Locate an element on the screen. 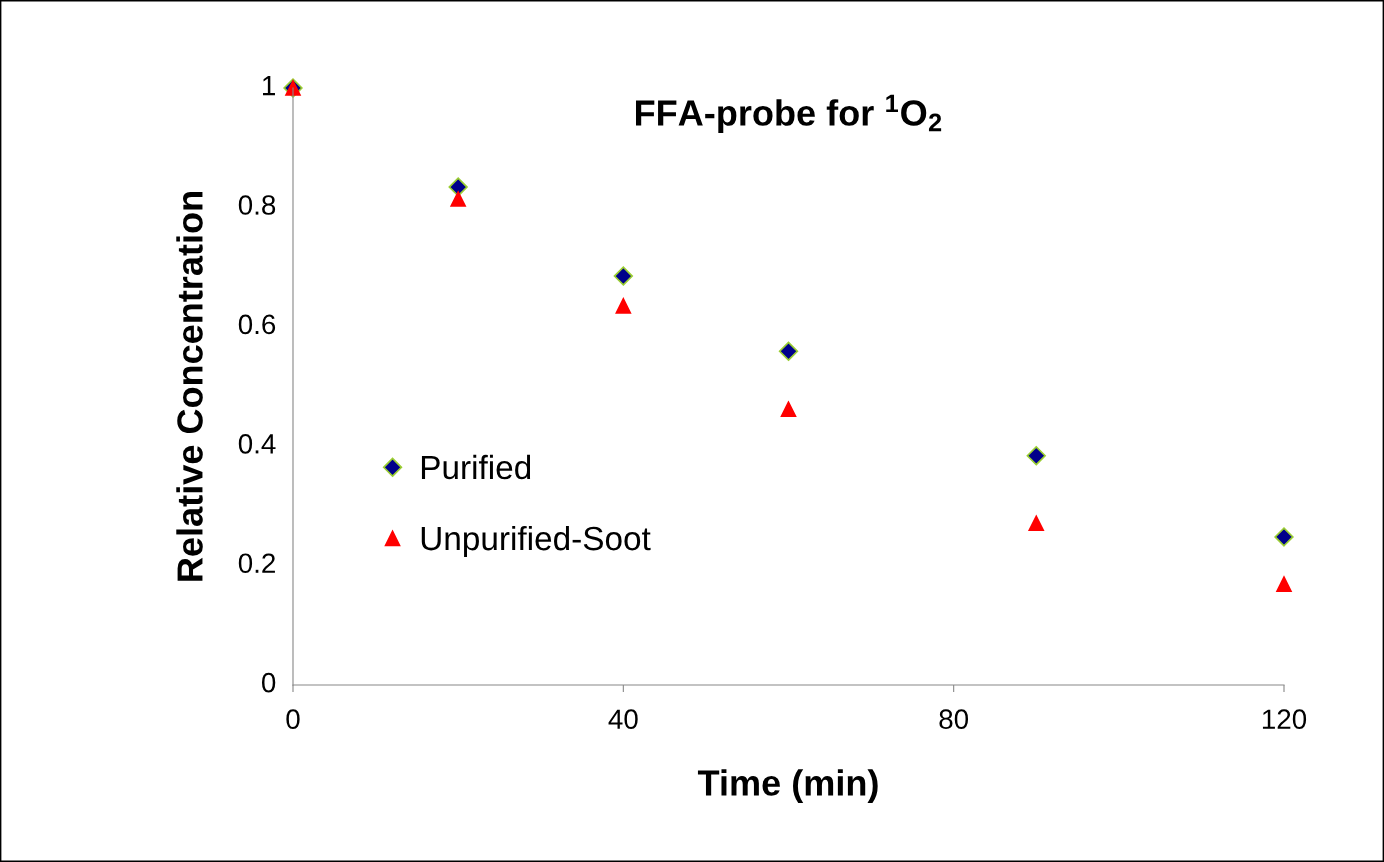 This screenshot has height=862, width=1384. x-axis-title: Time (min) is located at coordinates (787, 786).